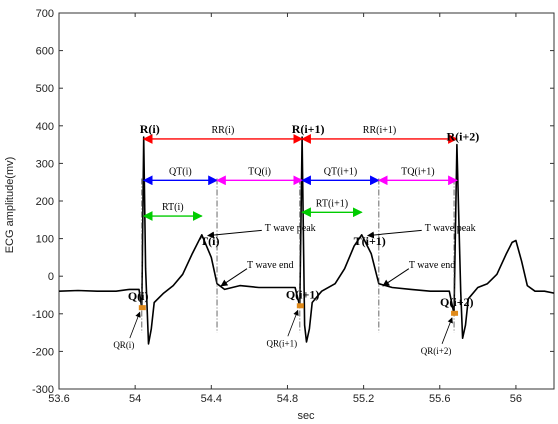 This screenshot has width=558, height=424. Describe the element at coordinates (135, 399) in the screenshot. I see `x-tick-label: 54` at that location.